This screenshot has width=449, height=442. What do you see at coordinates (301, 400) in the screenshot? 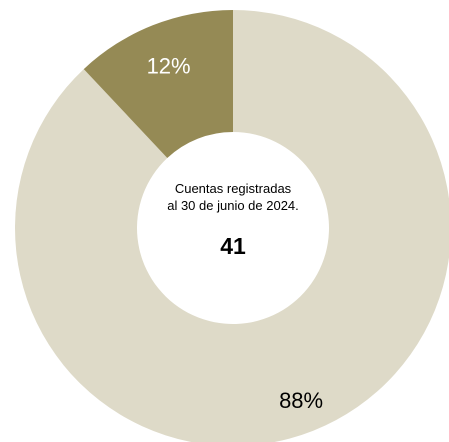
I see `slice-label-88: 88%` at bounding box center [301, 400].